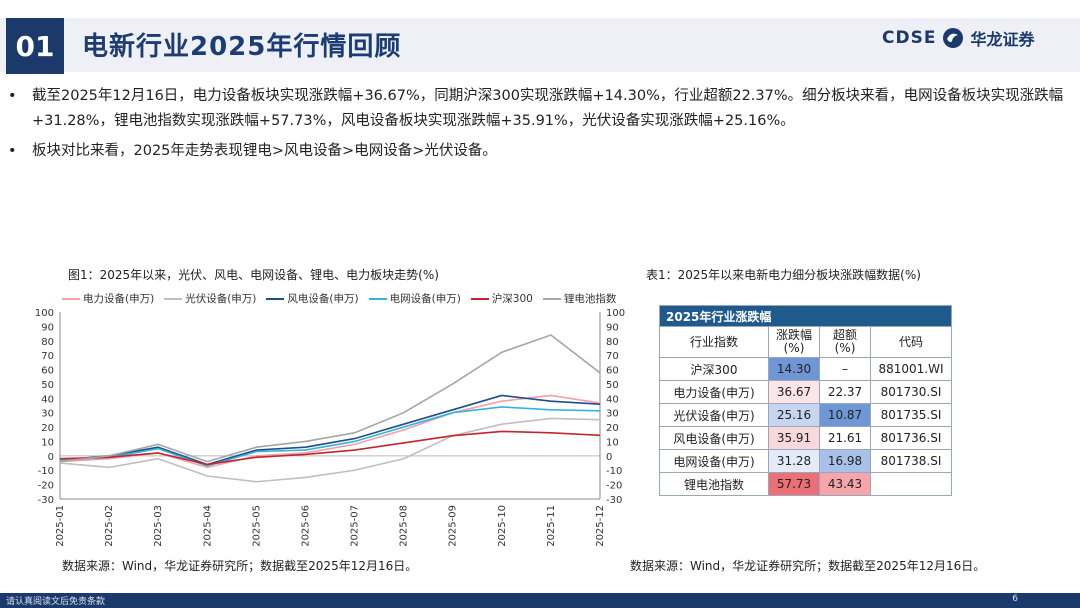 The width and height of the screenshot is (1080, 608). What do you see at coordinates (501, 298) in the screenshot?
I see `legend-item: 沪深300` at bounding box center [501, 298].